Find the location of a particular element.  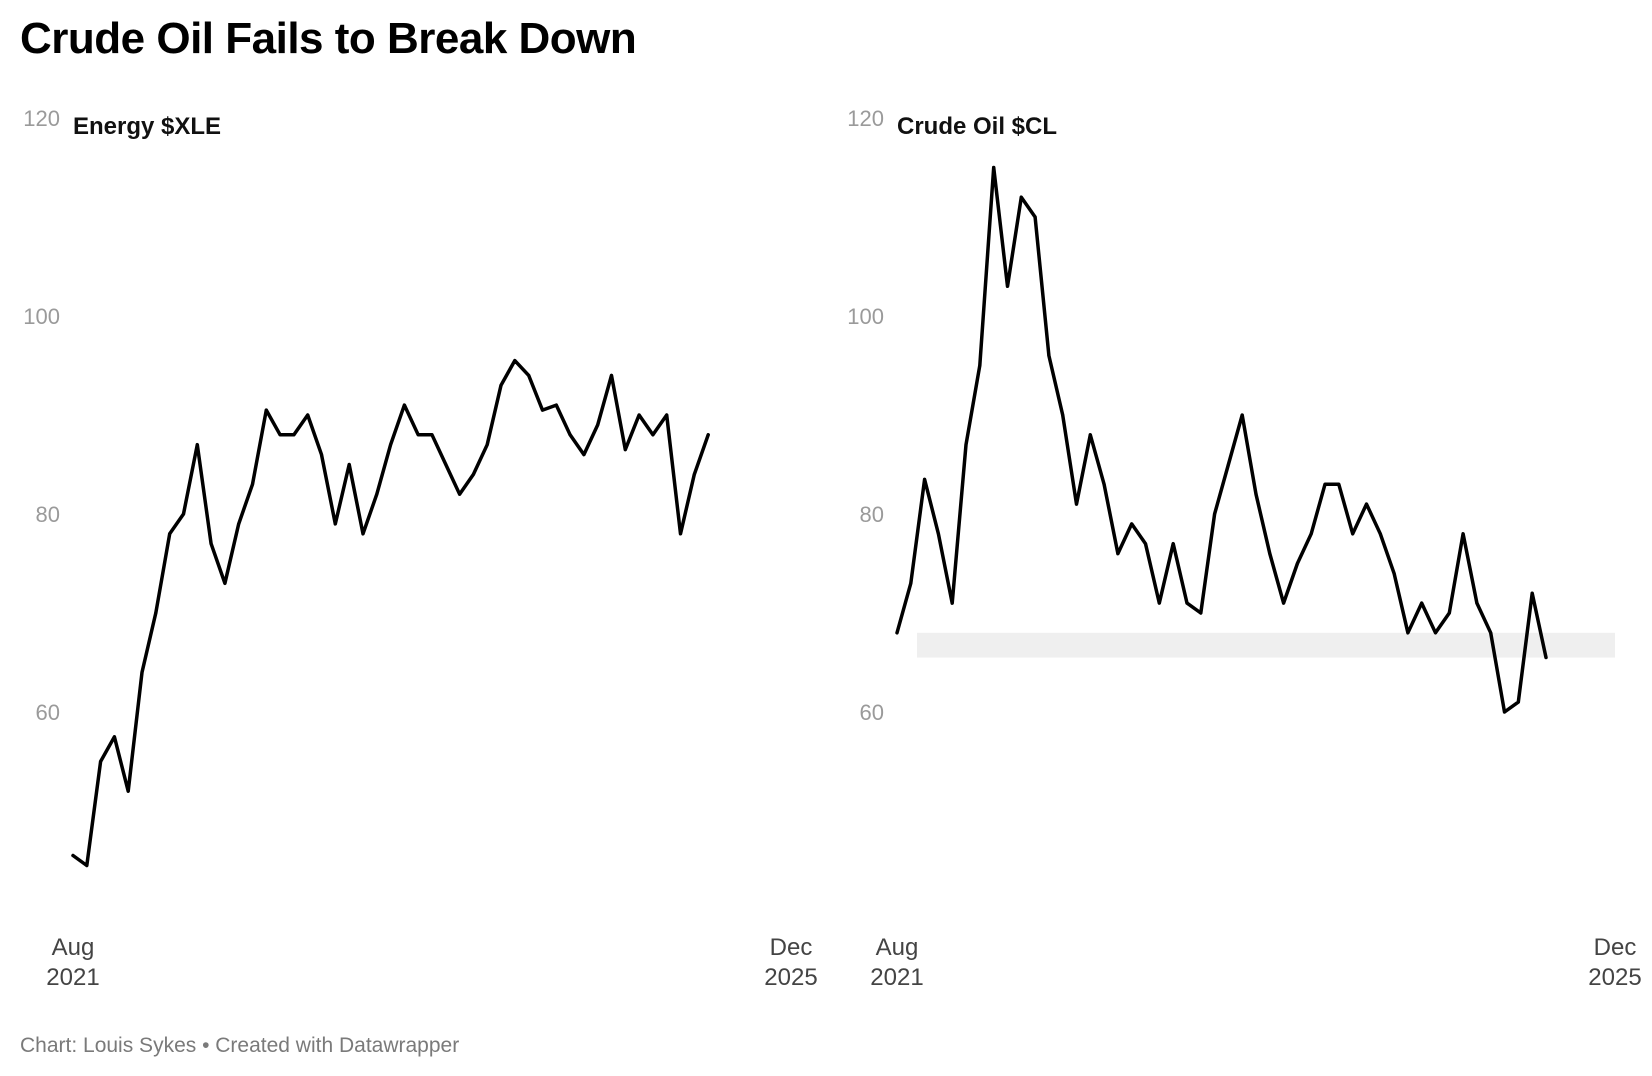

chart-title-crude-oil: Crude Oil $CL is located at coordinates (977, 126).